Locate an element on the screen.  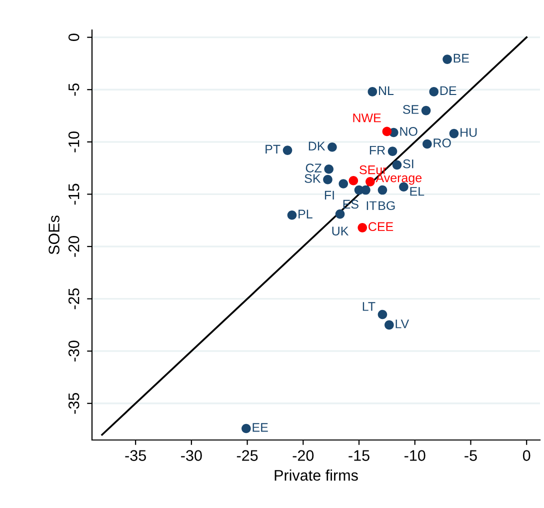
annotation: SK is located at coordinates (312, 178).